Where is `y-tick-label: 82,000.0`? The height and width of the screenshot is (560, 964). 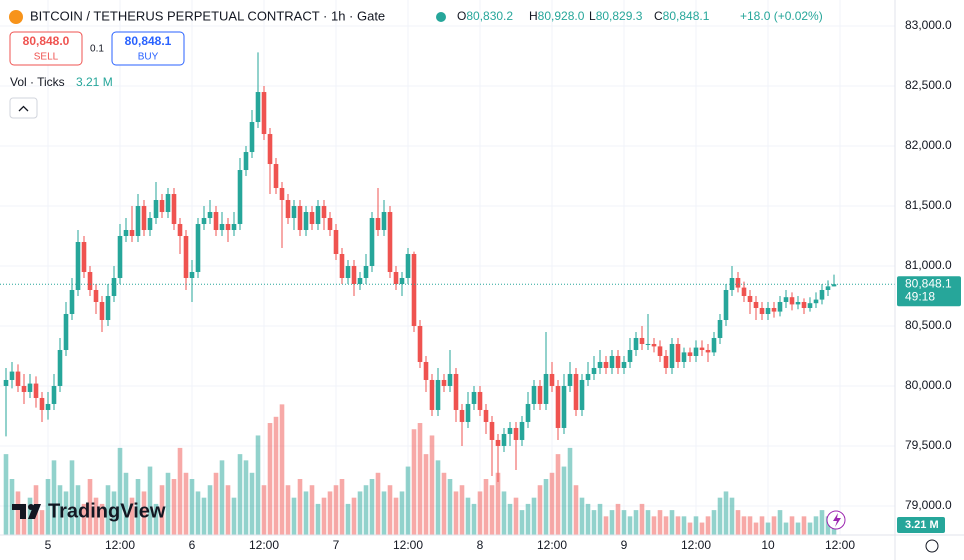 y-tick-label: 82,000.0 is located at coordinates (928, 145).